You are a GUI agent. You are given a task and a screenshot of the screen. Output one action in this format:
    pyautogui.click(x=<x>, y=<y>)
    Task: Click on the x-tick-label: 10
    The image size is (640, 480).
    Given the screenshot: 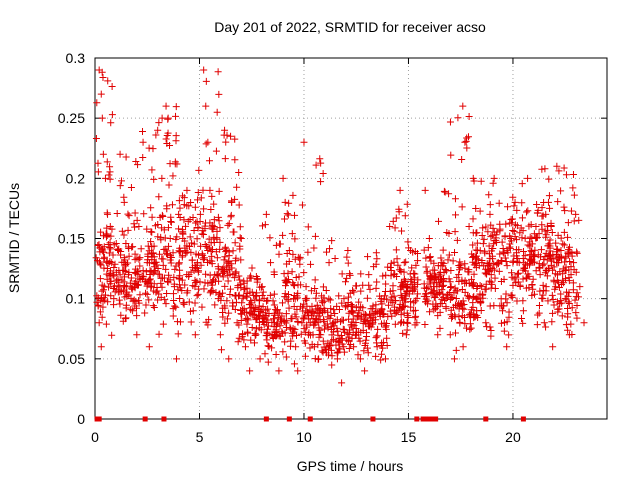 What is the action you would take?
    pyautogui.click(x=304, y=437)
    